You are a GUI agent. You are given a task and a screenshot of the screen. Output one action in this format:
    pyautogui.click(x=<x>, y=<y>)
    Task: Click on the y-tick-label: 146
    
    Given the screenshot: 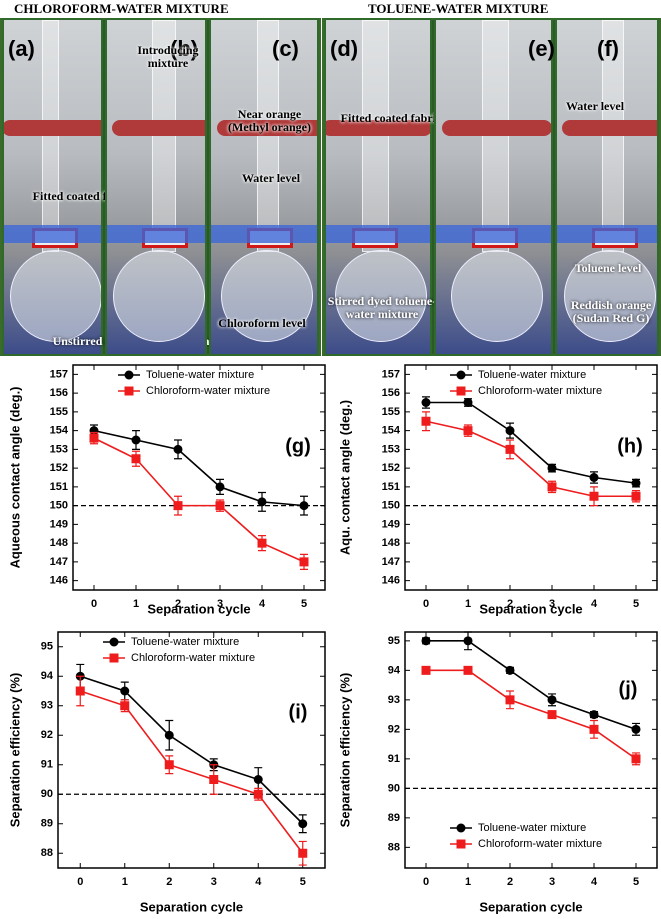 What is the action you would take?
    pyautogui.click(x=391, y=581)
    